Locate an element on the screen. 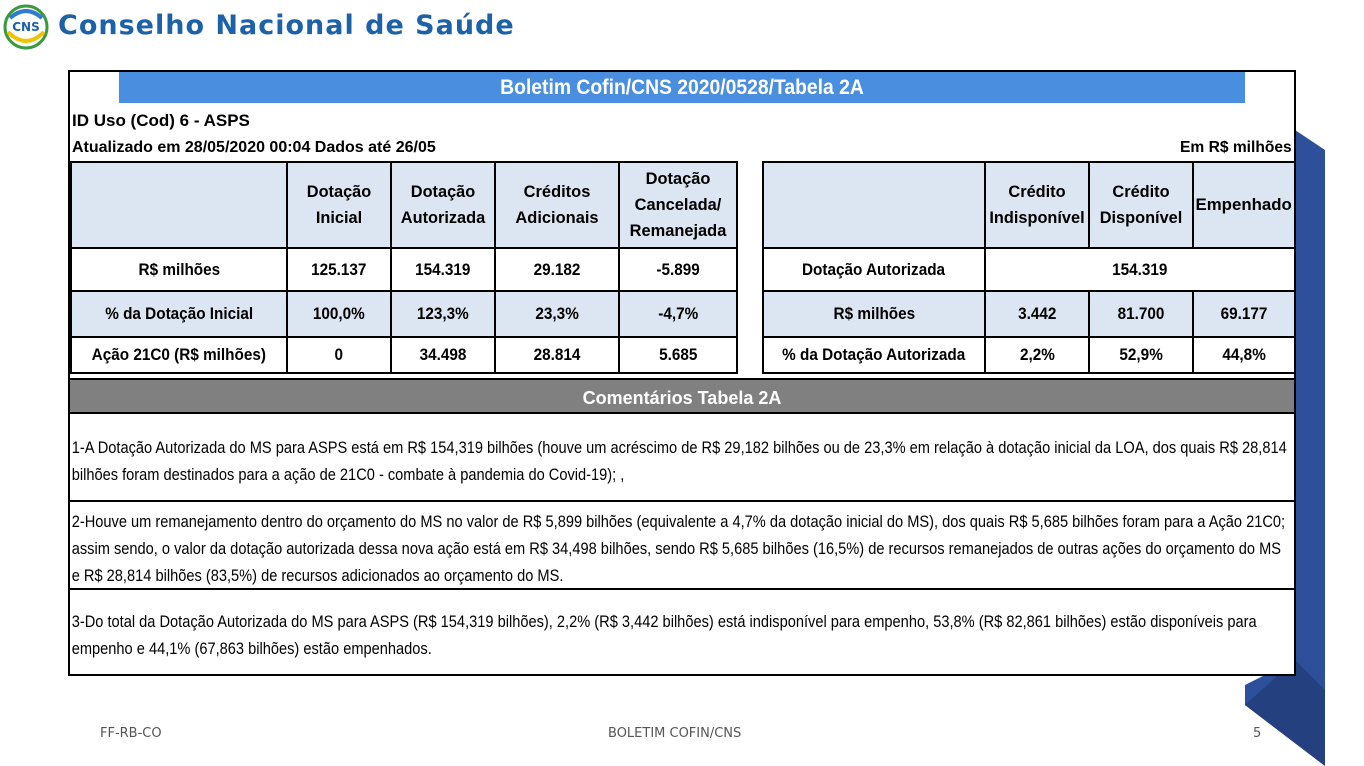 Image resolution: width=1364 pixels, height=766 pixels. table-row: R$ milhões 3.442 81.700 69.177 is located at coordinates (1029, 314).